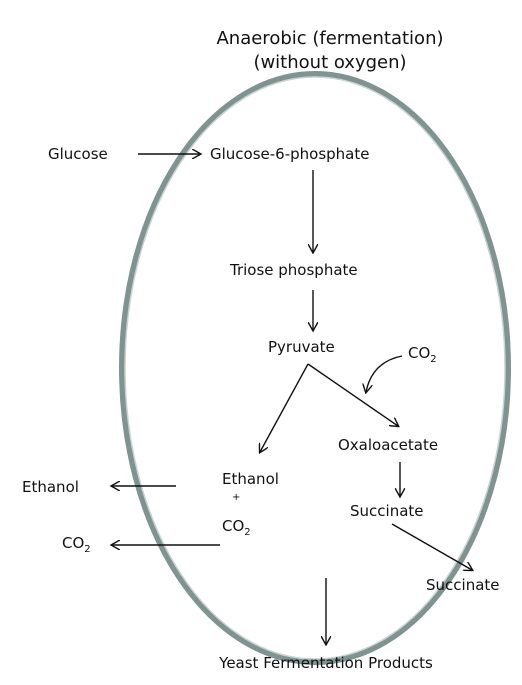  What do you see at coordinates (325, 663) in the screenshot?
I see `footer-yeast-fermentation-products: Yeast Fermentation Products` at bounding box center [325, 663].